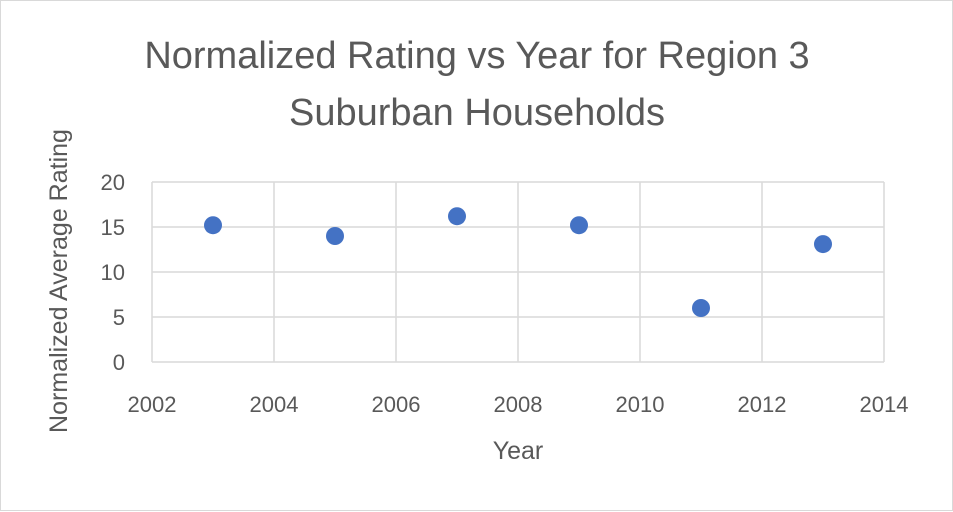  Describe the element at coordinates (396, 404) in the screenshot. I see `x-tick-label: 2006` at that location.